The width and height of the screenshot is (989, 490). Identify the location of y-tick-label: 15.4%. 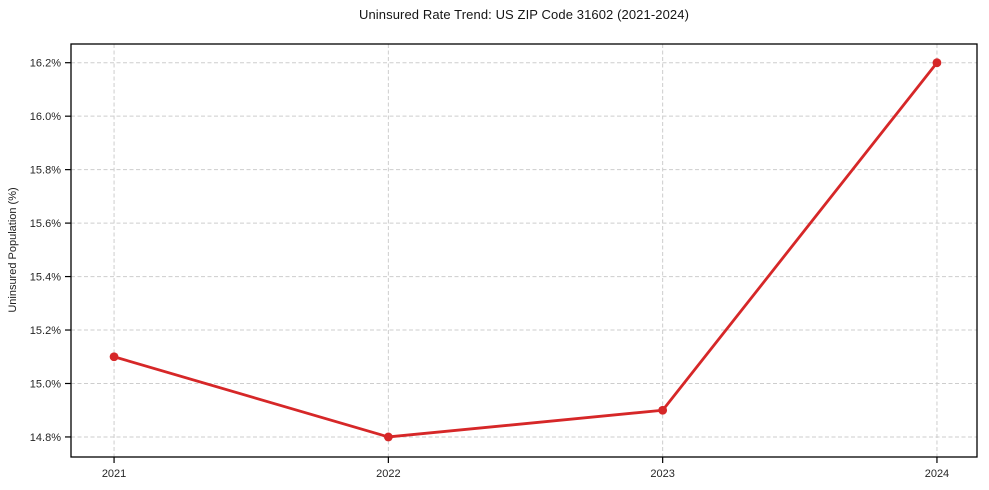
(45, 278).